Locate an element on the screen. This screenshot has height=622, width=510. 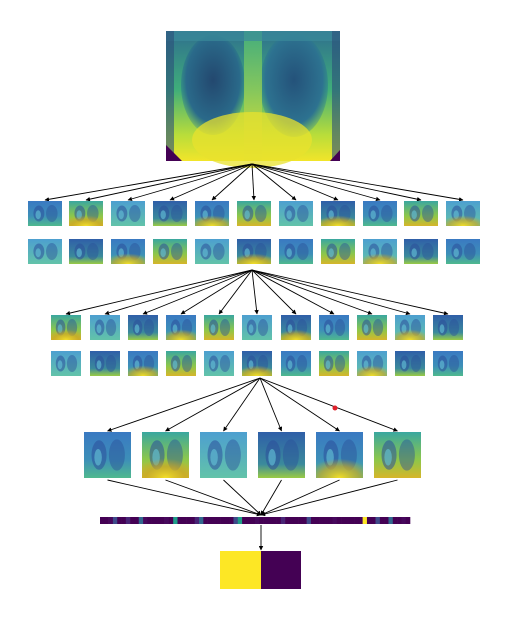
output-probabilities is located at coordinates (260, 570).